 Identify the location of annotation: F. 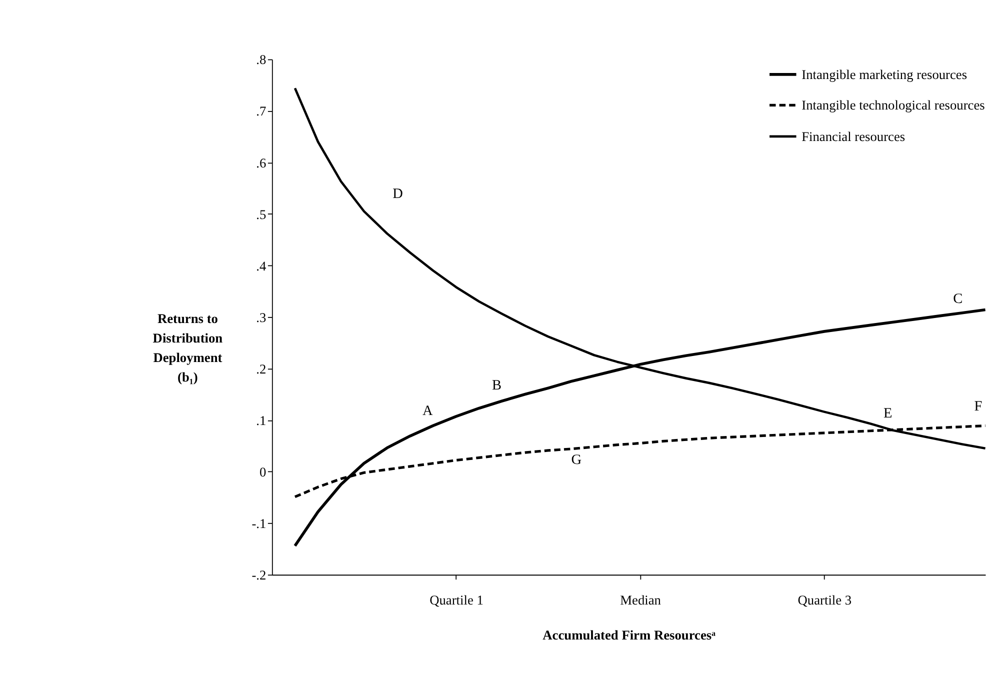
(978, 406).